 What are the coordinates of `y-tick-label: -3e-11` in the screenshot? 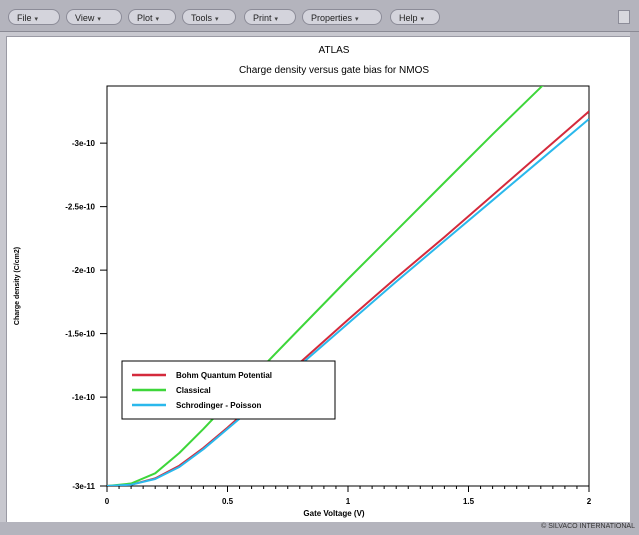 It's located at (83, 486).